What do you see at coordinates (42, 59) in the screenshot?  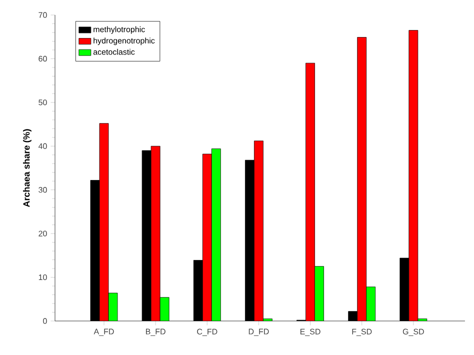 I see `y-tick-label: 60` at bounding box center [42, 59].